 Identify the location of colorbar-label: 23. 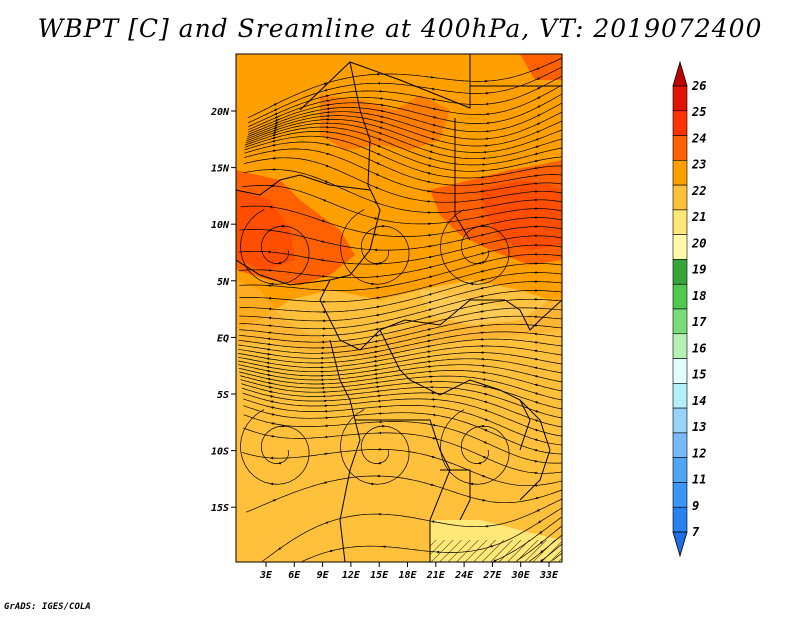
(698, 165).